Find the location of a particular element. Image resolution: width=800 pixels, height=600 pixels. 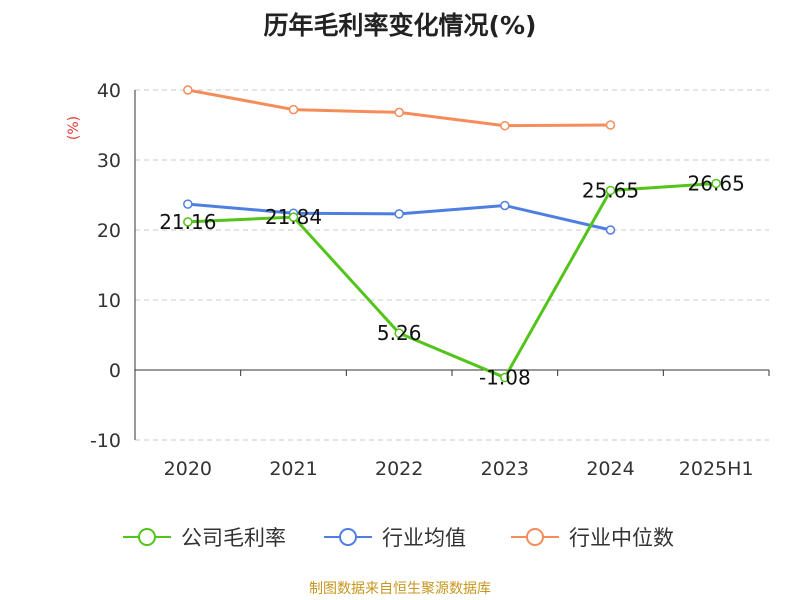

chart-title: 历年毛利率变化情况(%) is located at coordinates (400, 25).